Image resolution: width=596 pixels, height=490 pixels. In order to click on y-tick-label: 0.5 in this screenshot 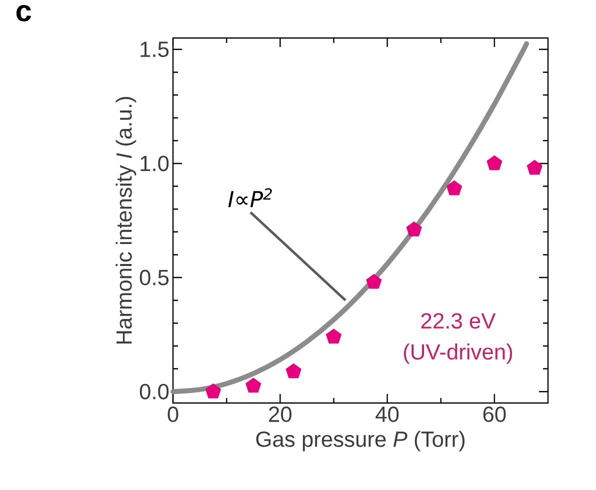, I will do `click(154, 278)`.